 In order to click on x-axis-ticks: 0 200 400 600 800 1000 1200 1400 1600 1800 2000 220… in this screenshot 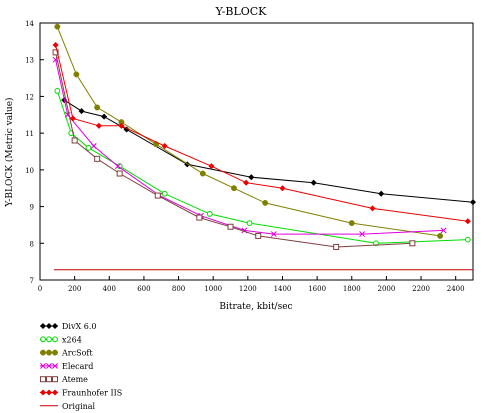, I will do `click(251, 284)`.